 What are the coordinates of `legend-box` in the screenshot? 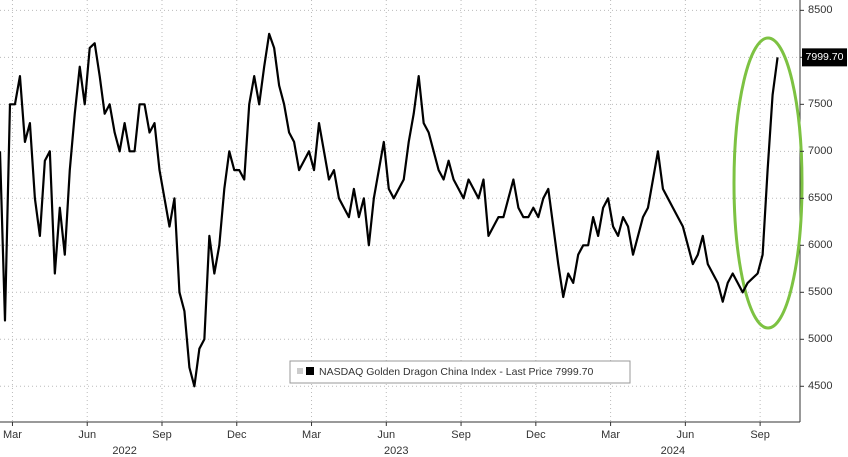 It's located at (460, 372).